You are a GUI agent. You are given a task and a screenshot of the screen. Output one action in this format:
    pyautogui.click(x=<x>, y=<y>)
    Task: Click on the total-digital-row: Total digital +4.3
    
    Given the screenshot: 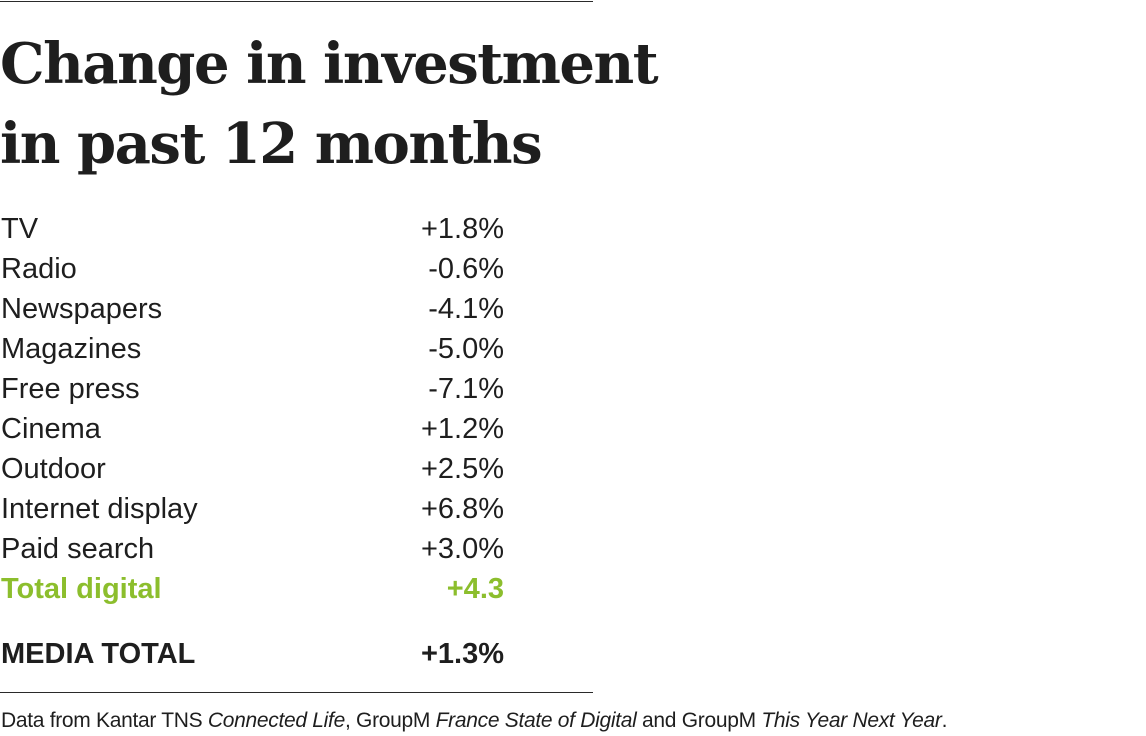 What is the action you would take?
    pyautogui.click(x=252, y=589)
    